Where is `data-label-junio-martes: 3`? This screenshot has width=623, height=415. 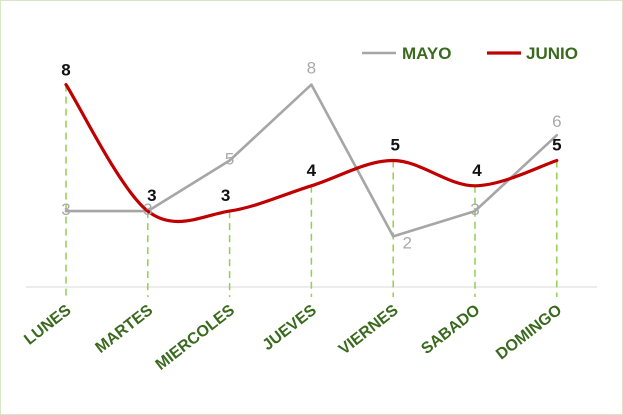
data-label-junio-martes: 3 is located at coordinates (151, 195).